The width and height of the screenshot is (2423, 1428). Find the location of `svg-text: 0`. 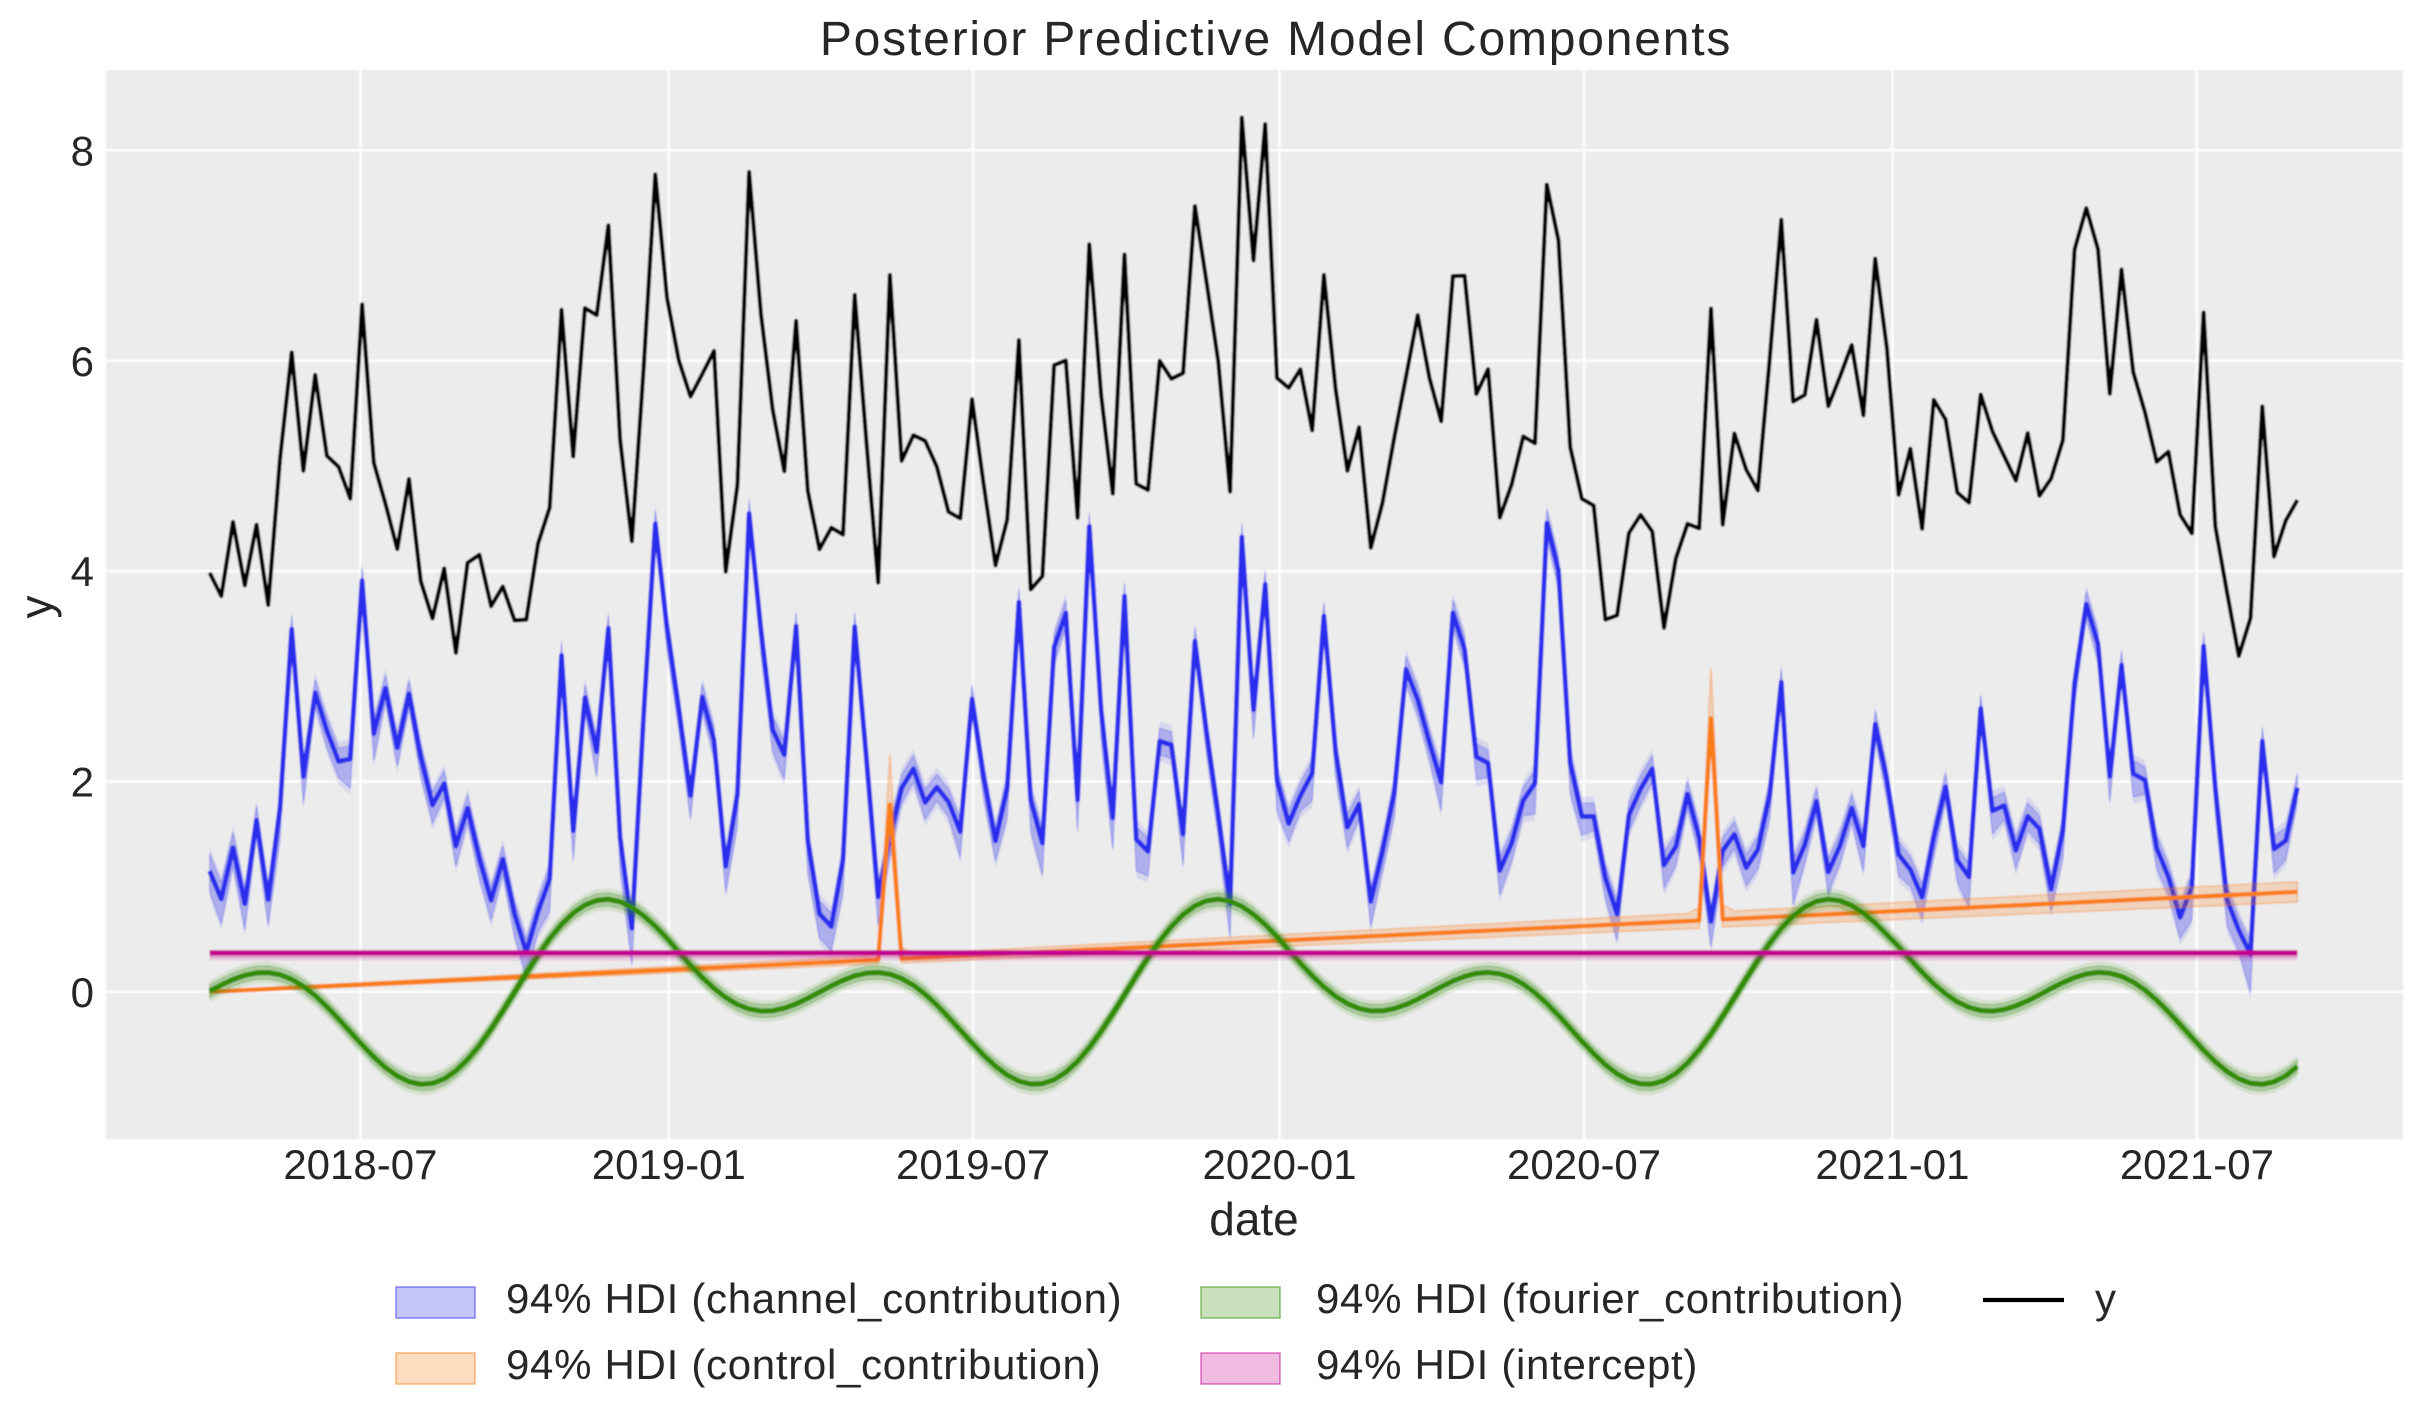

svg-text: 0 is located at coordinates (82, 992).